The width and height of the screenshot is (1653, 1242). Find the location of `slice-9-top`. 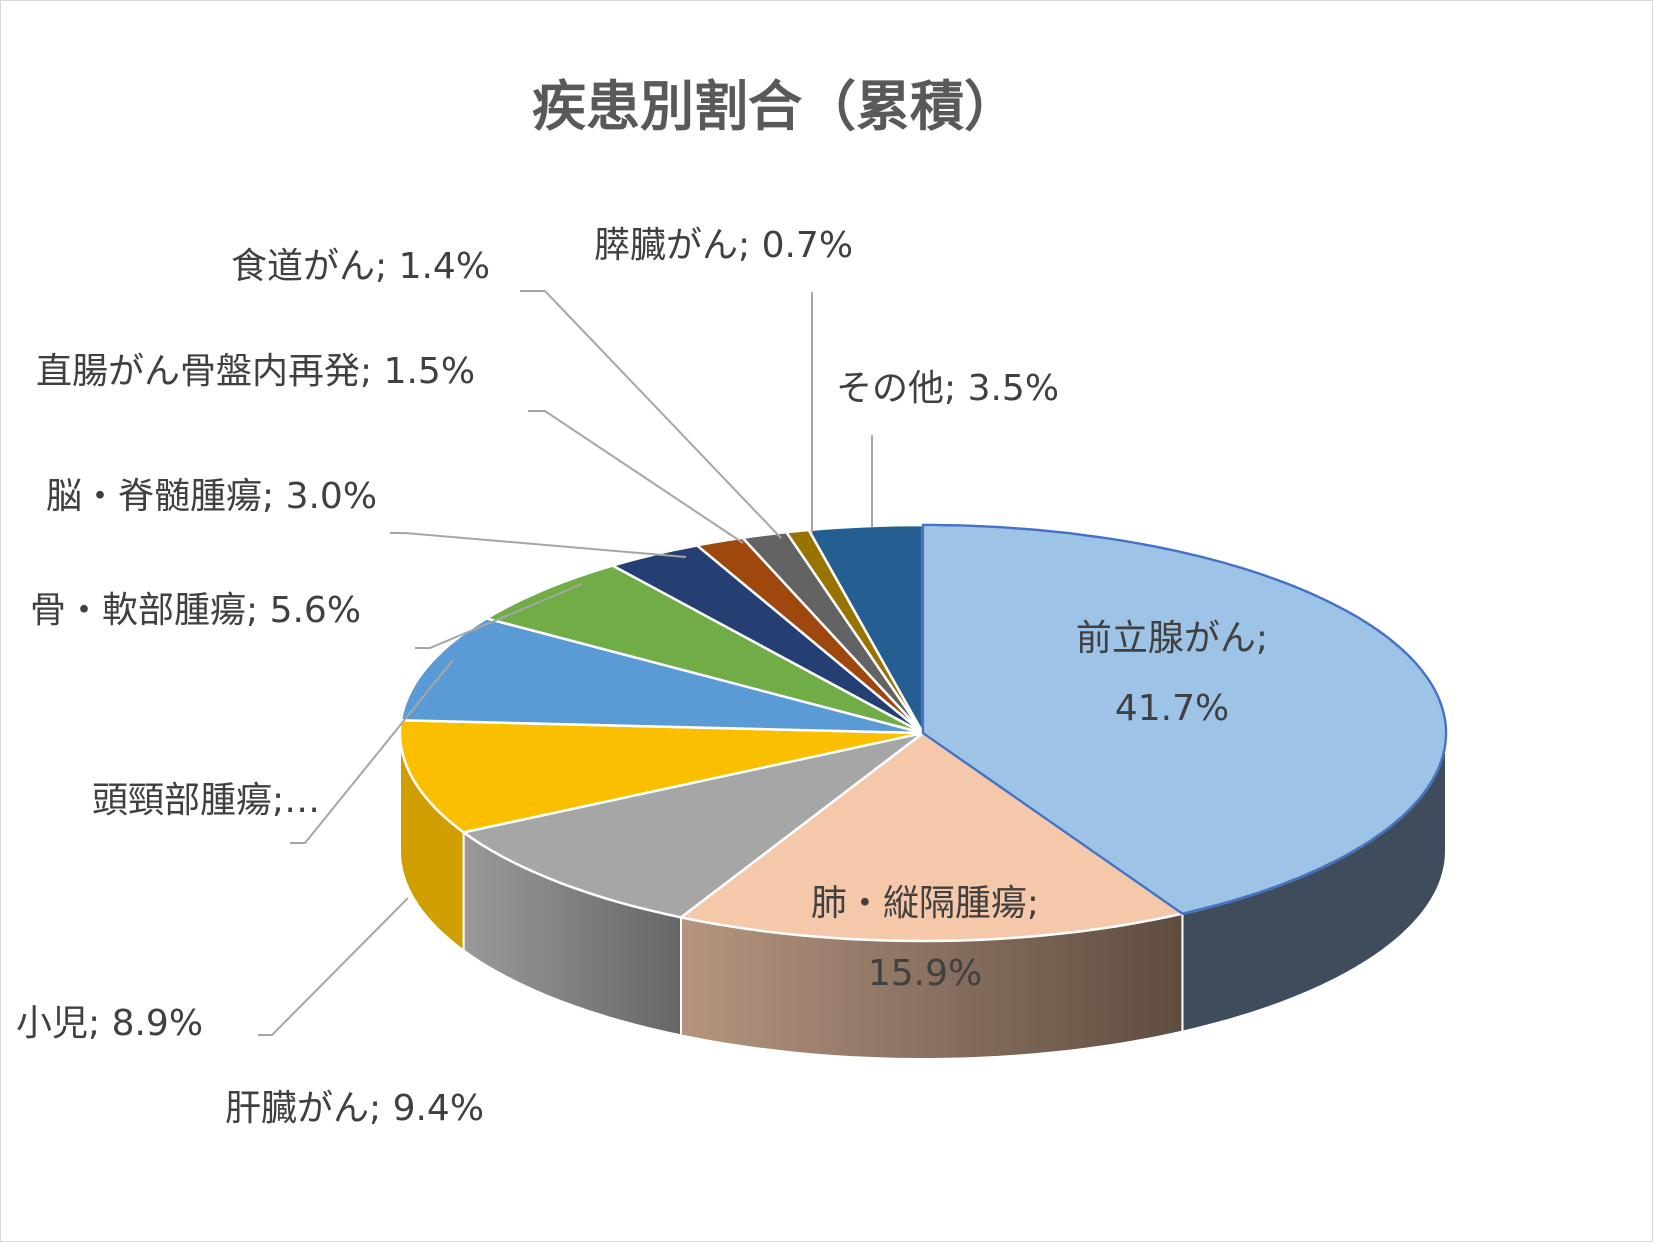

slice-9-top is located at coordinates (855, 631).